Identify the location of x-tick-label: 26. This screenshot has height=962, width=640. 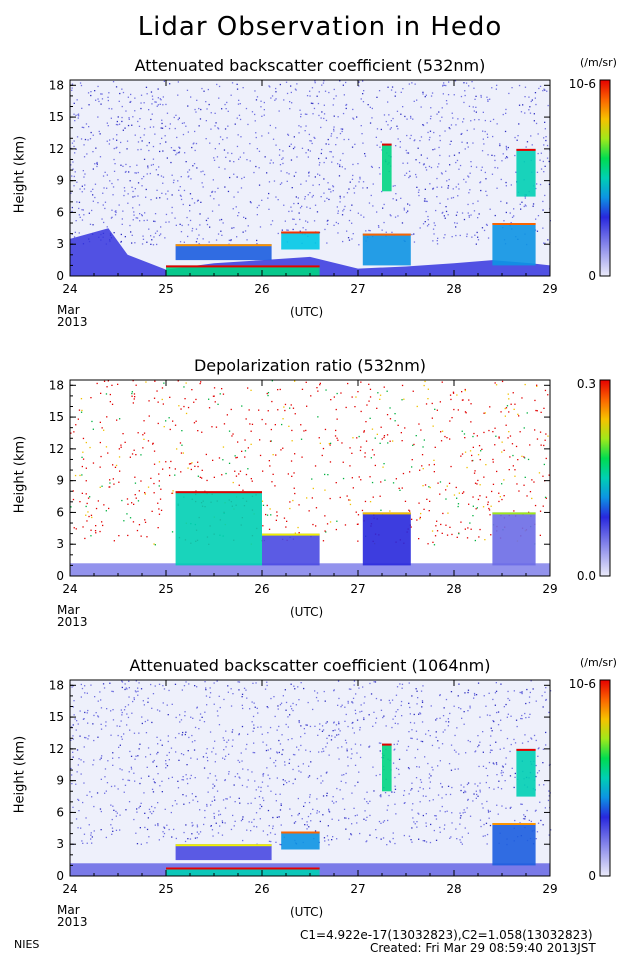
(261, 889).